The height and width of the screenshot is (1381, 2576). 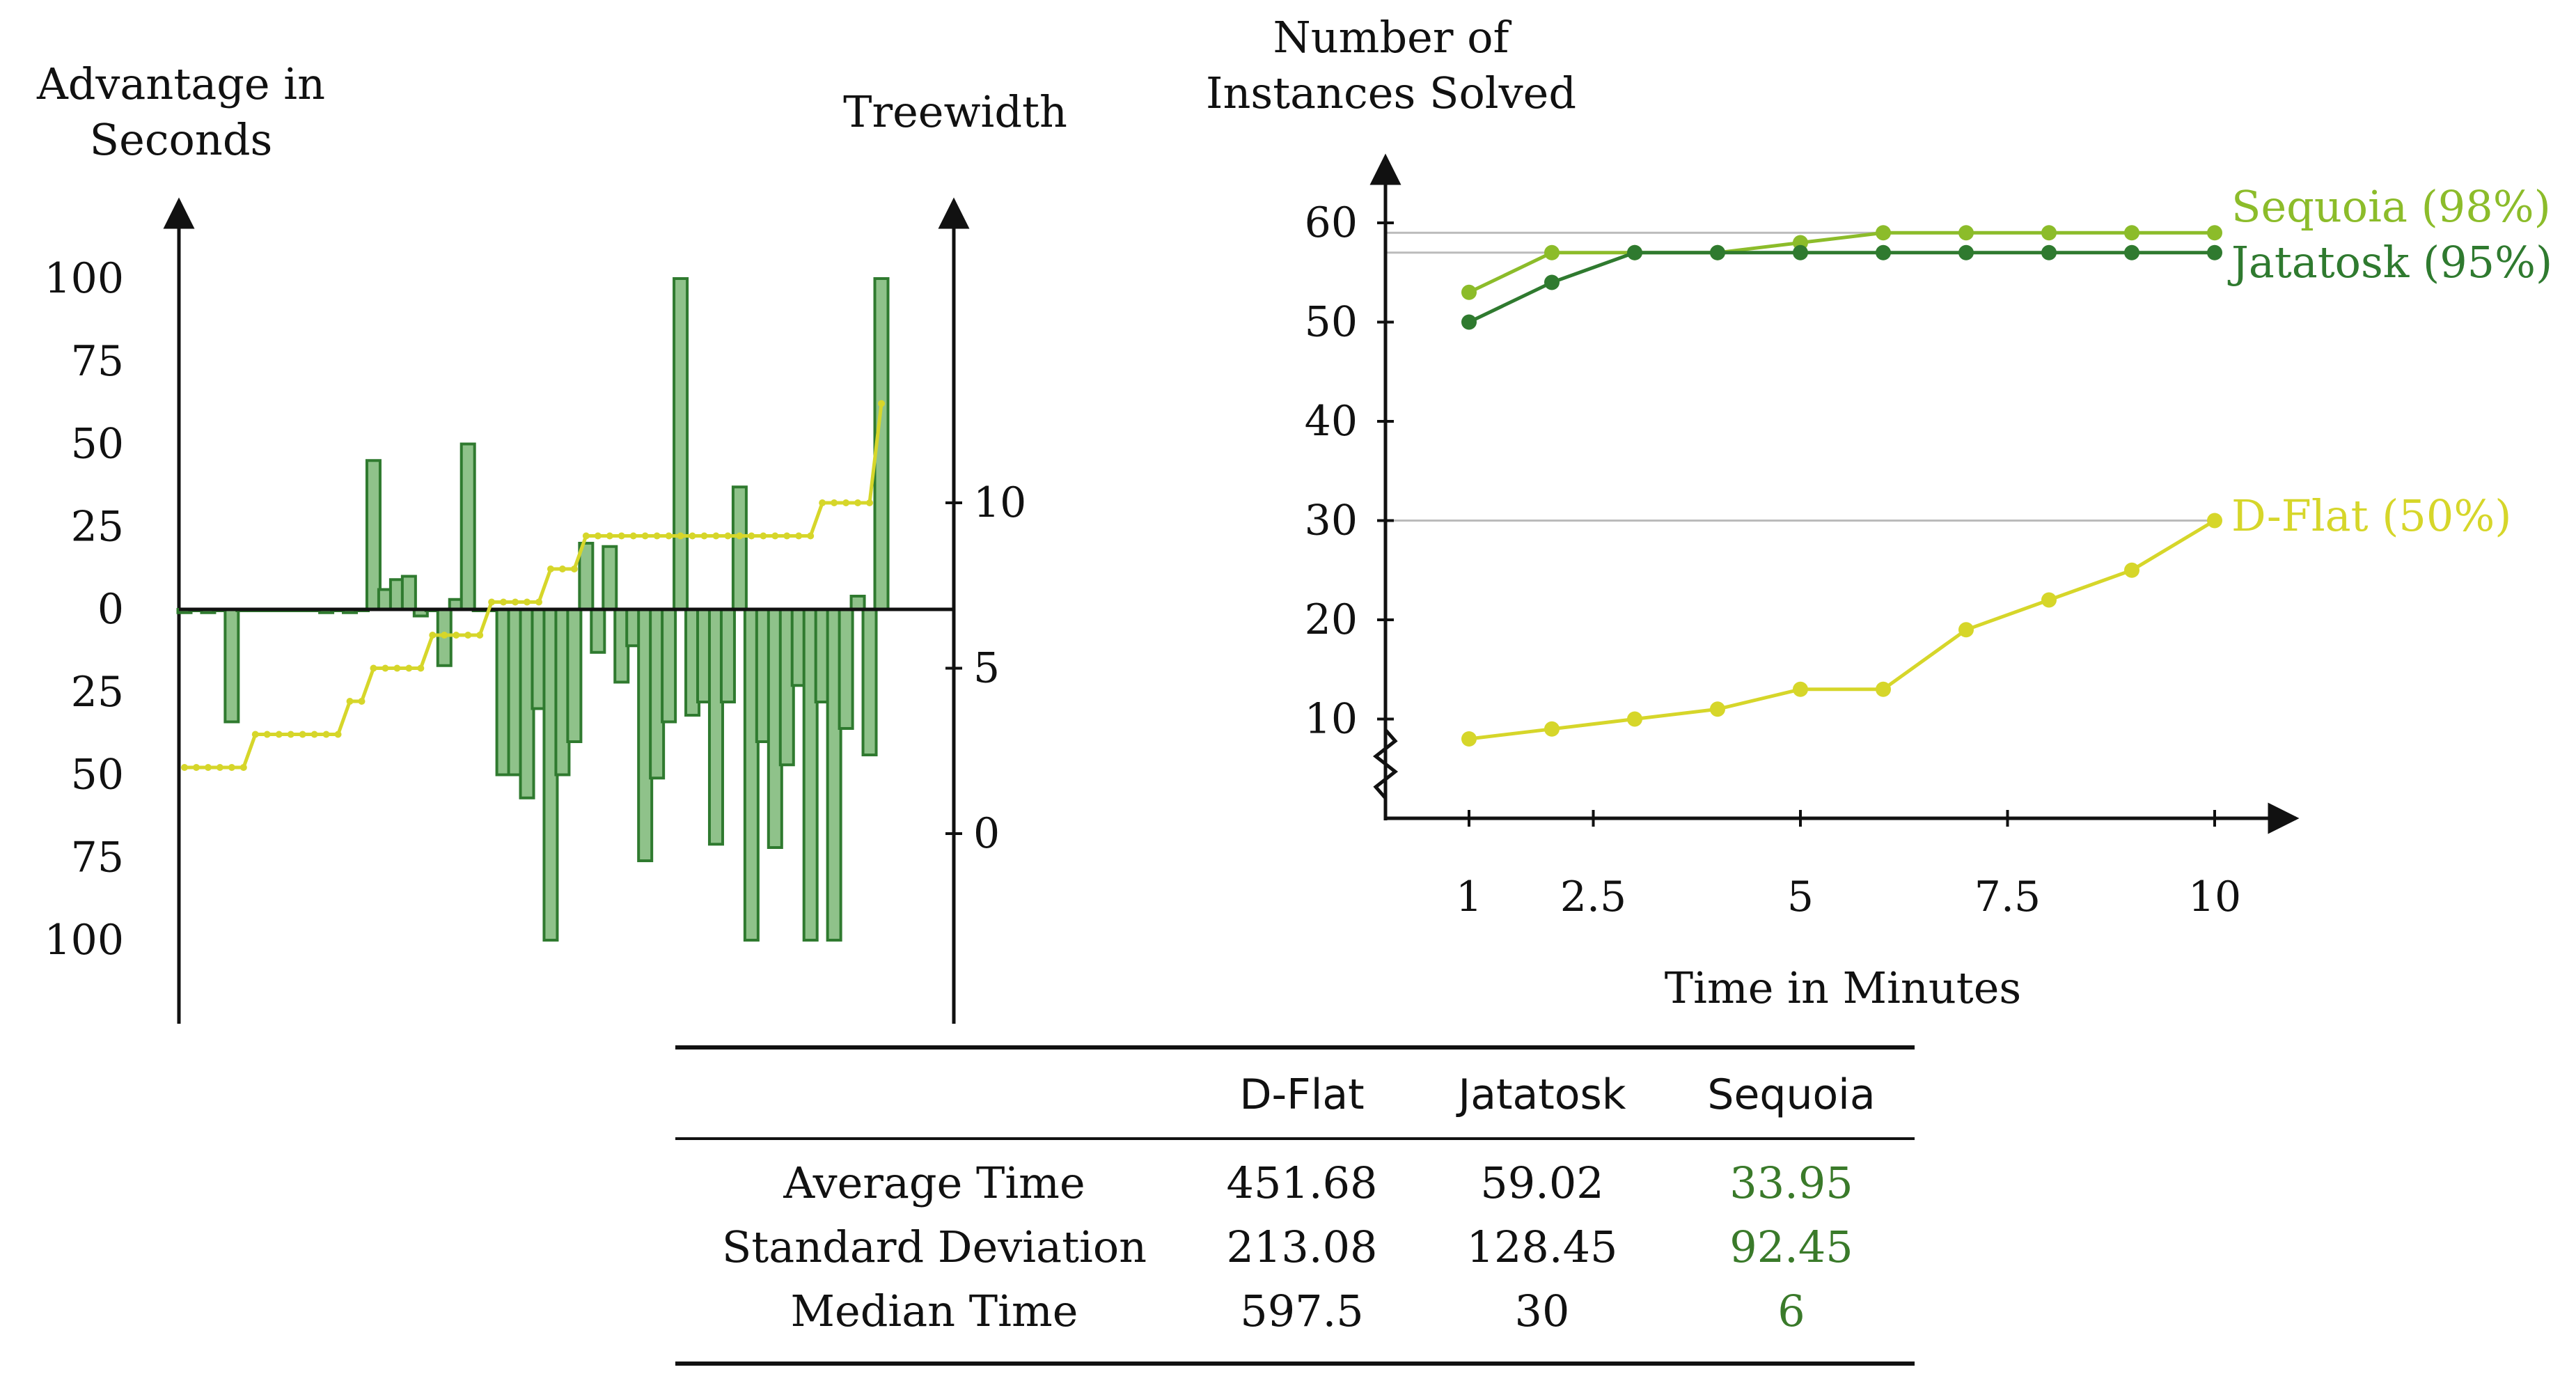 What do you see at coordinates (1841, 263) in the screenshot?
I see `series-line-sequoia` at bounding box center [1841, 263].